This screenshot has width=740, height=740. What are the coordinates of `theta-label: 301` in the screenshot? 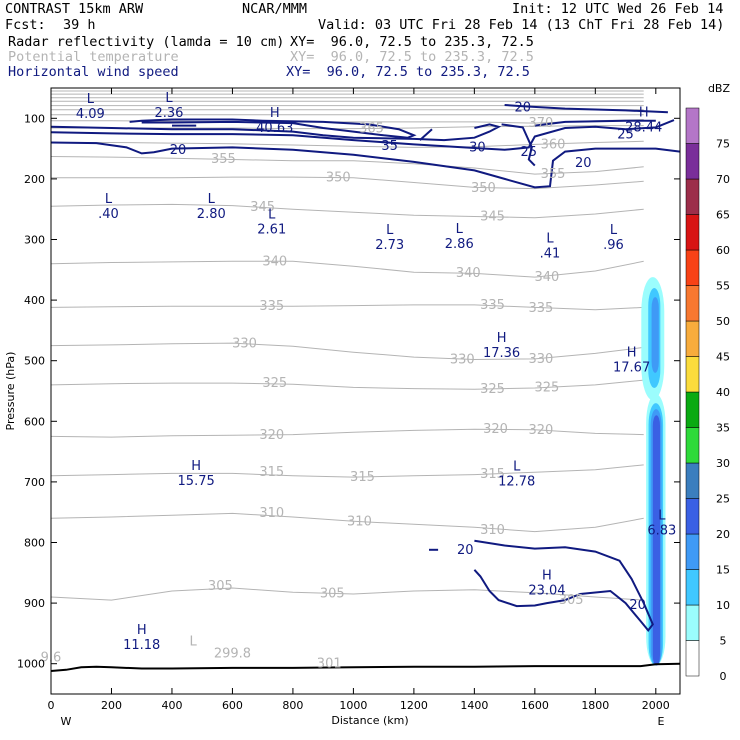 It's located at (329, 664).